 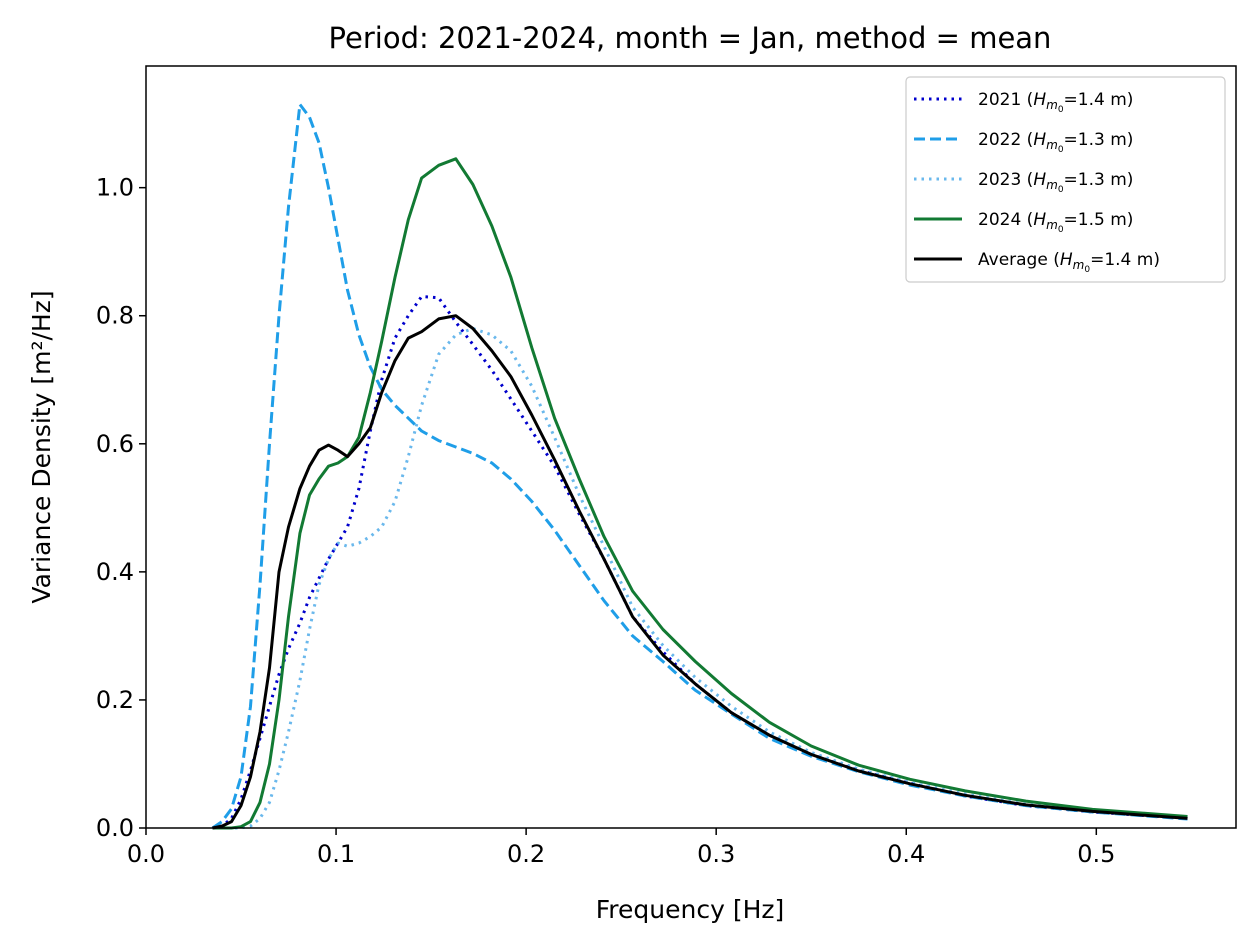 I want to click on y-axis-ticks: 0.0 0.2 0.4 0.6 0.8 1.0, so click(x=121, y=508).